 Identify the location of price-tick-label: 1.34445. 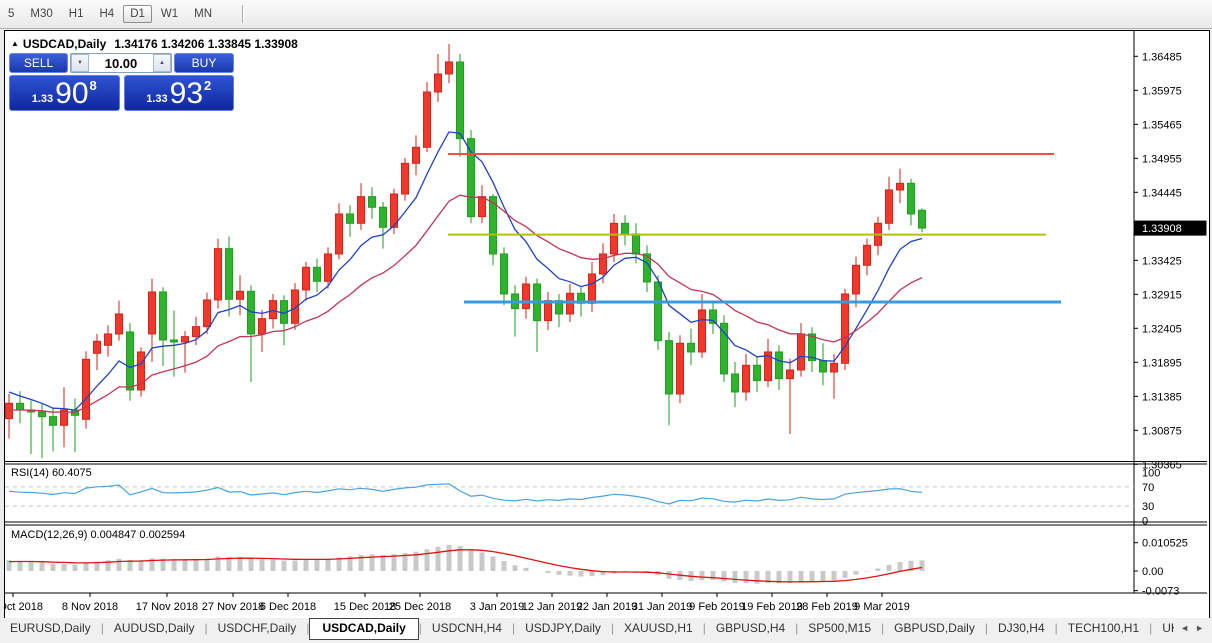
(1162, 193).